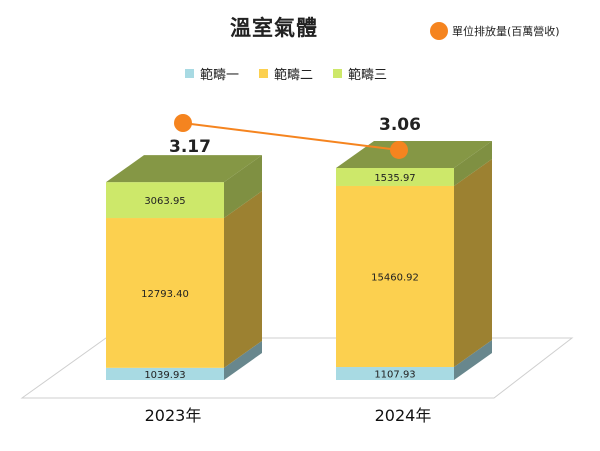  Describe the element at coordinates (220, 75) in the screenshot. I see `legend-label-scope-1: 範疇一` at that location.